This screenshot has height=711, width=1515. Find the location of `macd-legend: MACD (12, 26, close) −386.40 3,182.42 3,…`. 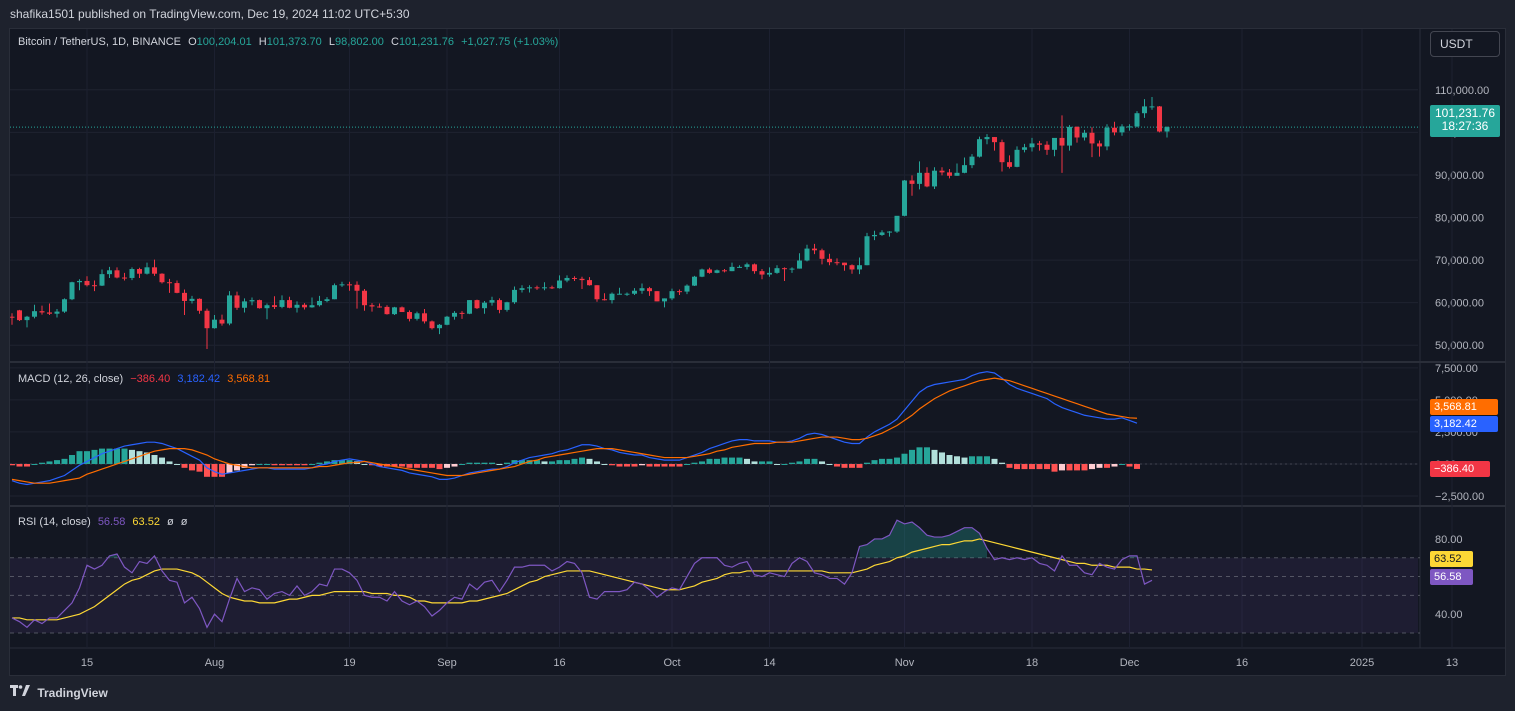

macd-legend: MACD (12, 26, close) −386.40 3,182.42 3,… is located at coordinates (146, 379).